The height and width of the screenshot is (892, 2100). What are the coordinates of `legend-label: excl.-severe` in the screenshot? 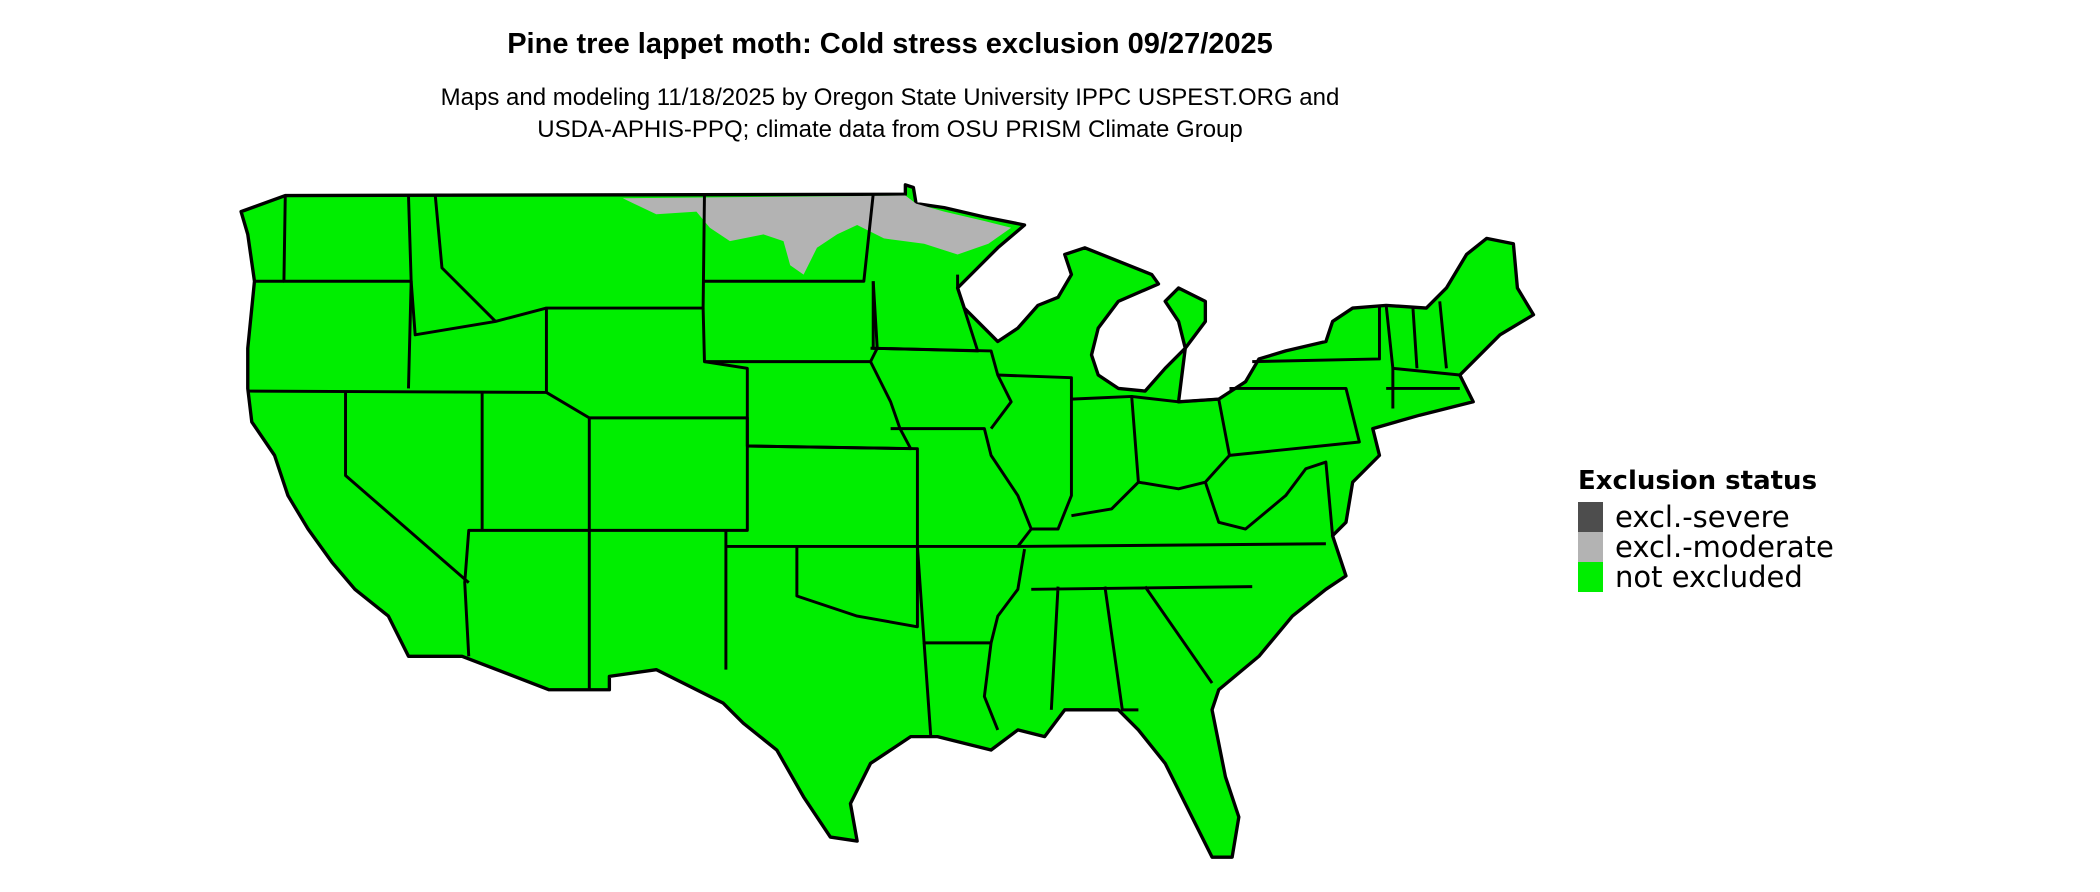 It's located at (1702, 517).